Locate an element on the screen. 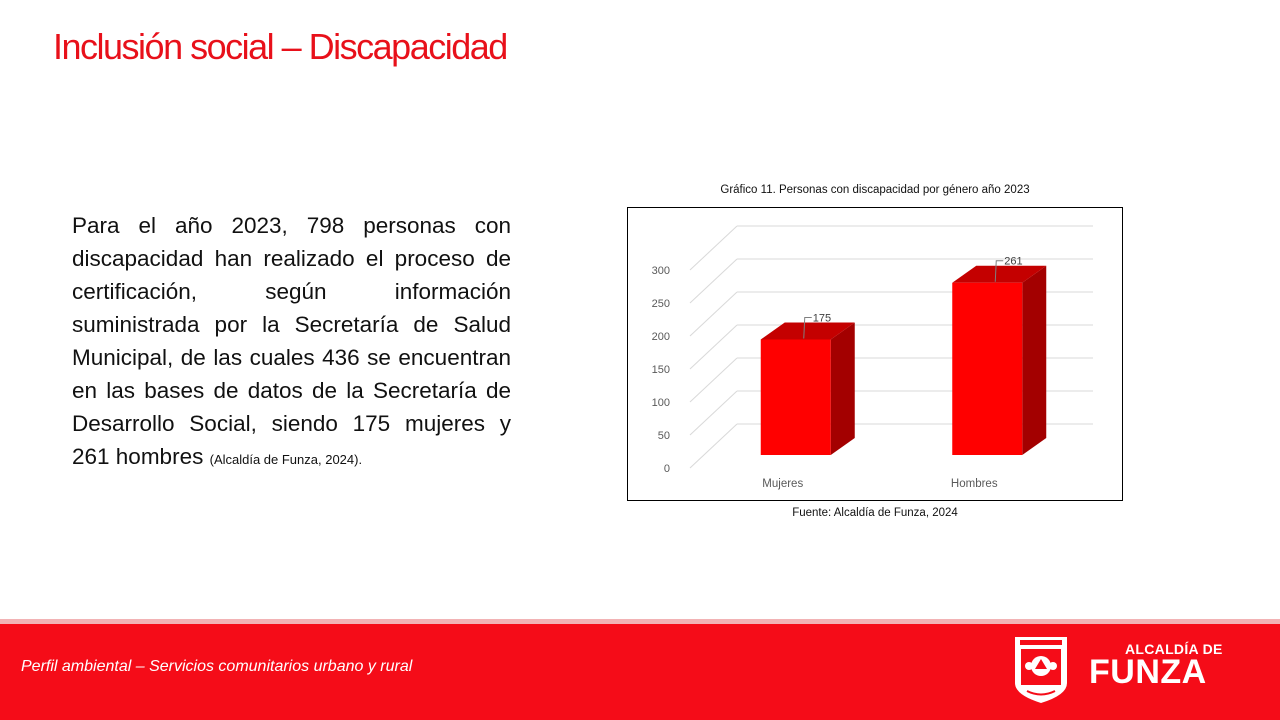 The width and height of the screenshot is (1280, 720). funza-shield-icon is located at coordinates (1041, 670).